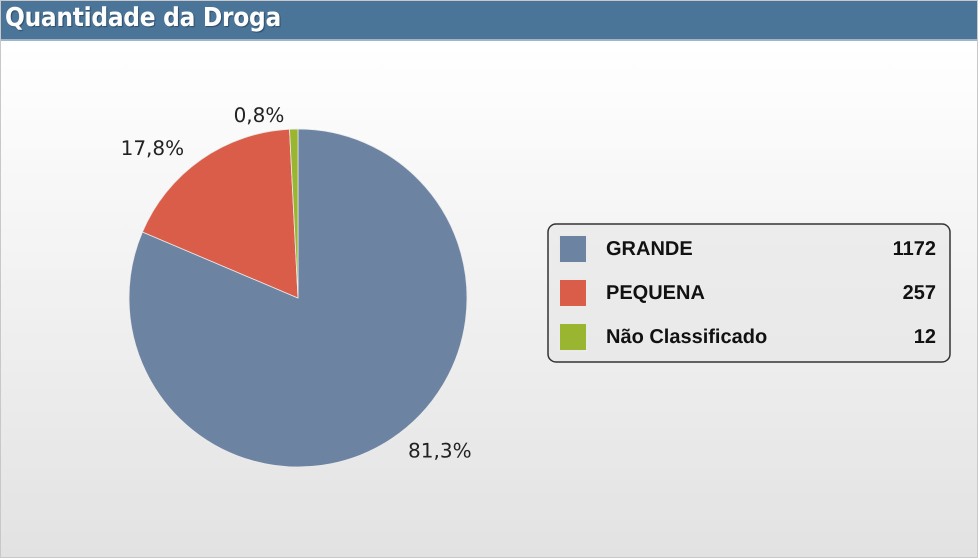 The image size is (978, 558). What do you see at coordinates (687, 337) in the screenshot?
I see `legend-label: Não Classificado` at bounding box center [687, 337].